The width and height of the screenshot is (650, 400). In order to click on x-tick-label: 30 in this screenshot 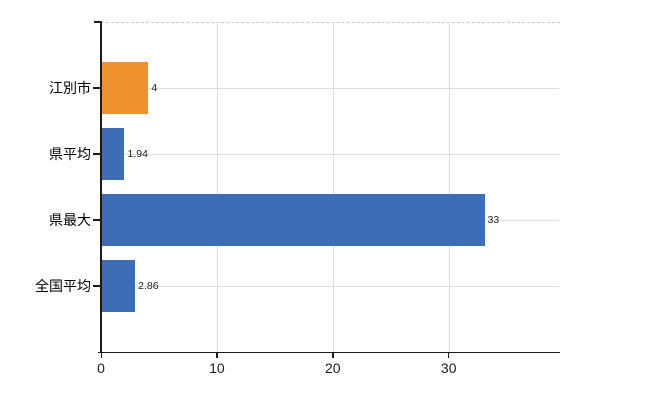, I will do `click(448, 368)`.